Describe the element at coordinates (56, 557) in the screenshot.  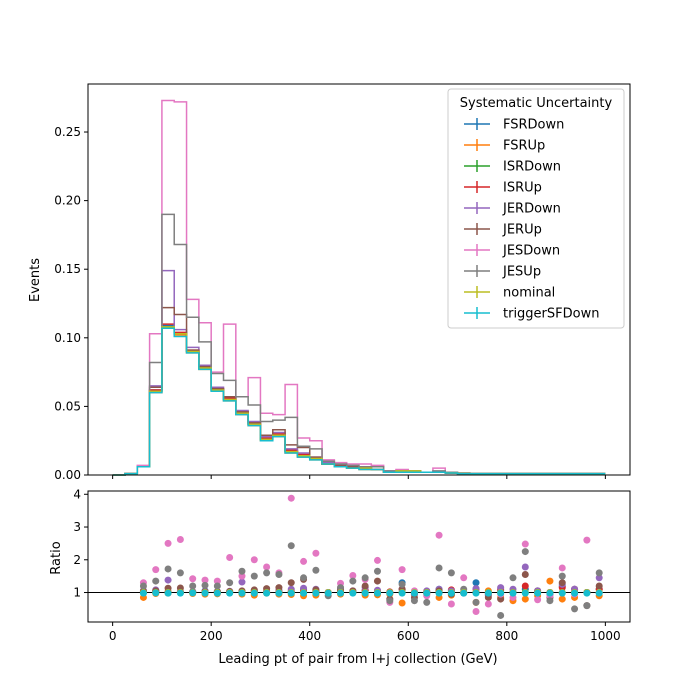
I see `ratio-y-axis-label: Ratio` at that location.